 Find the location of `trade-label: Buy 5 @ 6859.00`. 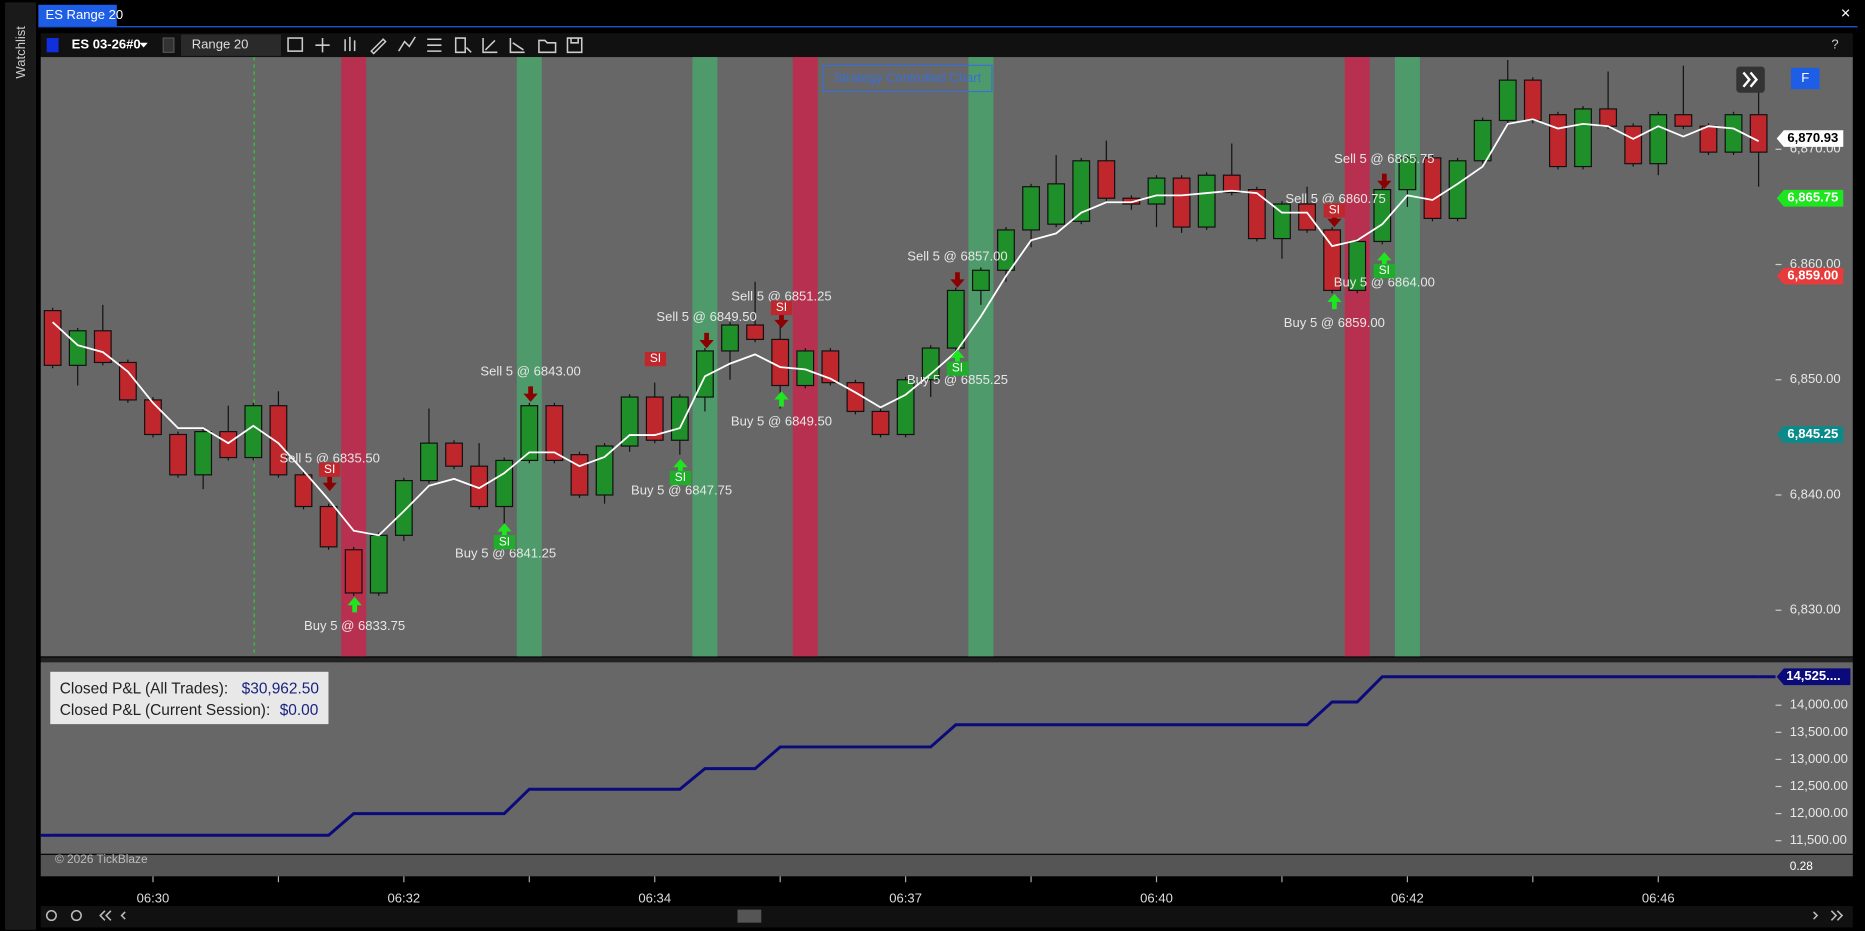

trade-label: Buy 5 @ 6859.00 is located at coordinates (1334, 322).